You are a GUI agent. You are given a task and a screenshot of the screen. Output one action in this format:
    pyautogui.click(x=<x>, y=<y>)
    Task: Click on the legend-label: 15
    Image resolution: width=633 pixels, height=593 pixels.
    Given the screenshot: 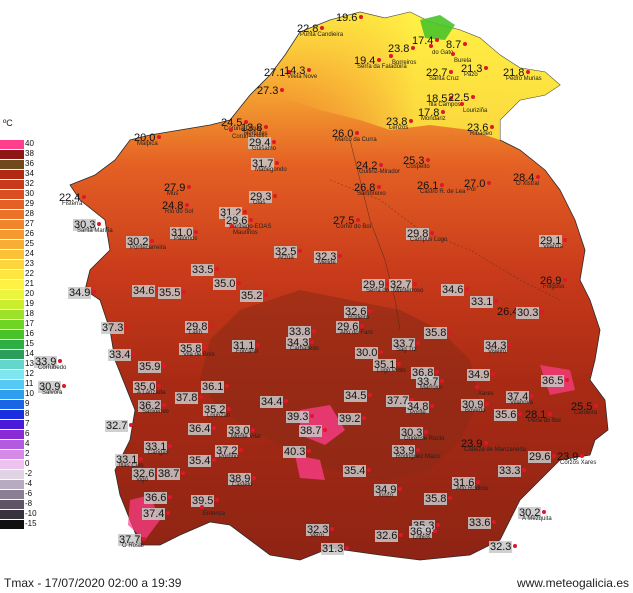 What is the action you would take?
    pyautogui.click(x=29, y=343)
    